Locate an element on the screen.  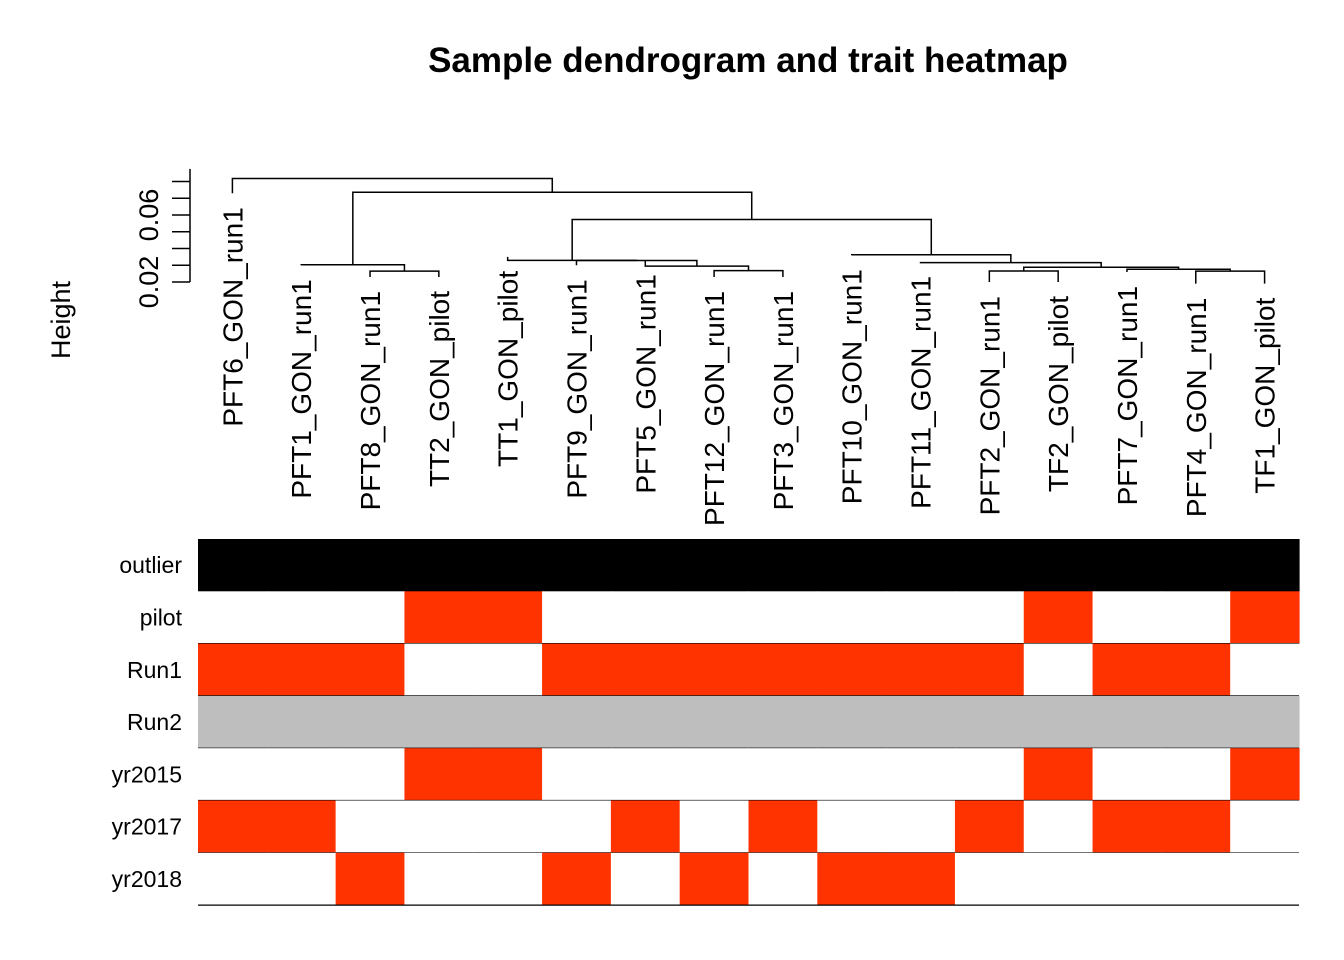
sample-label: PFT2_GON_run1 is located at coordinates (989, 405).